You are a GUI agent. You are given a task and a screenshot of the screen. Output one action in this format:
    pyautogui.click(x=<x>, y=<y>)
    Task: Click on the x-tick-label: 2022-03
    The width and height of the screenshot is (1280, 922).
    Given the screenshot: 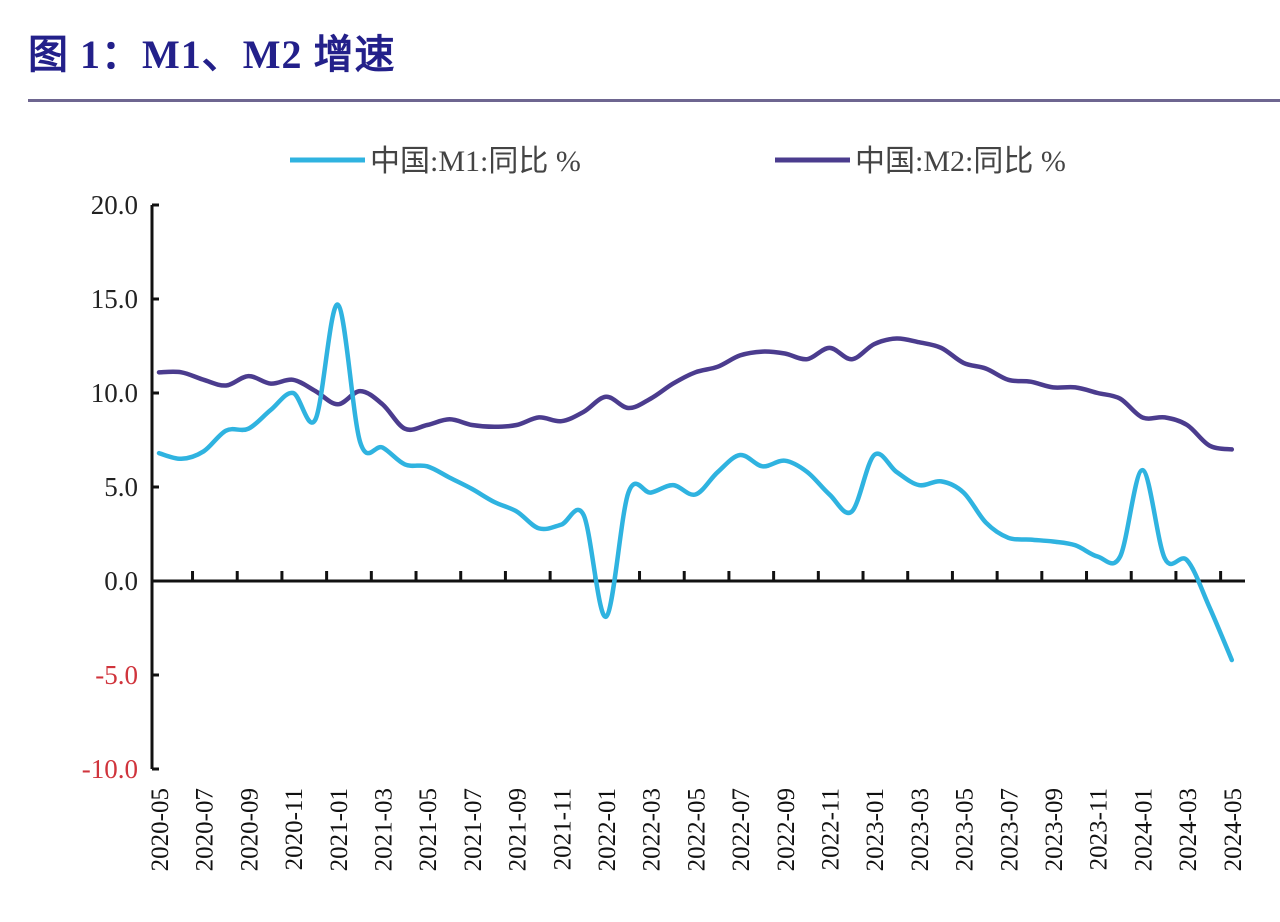 What is the action you would take?
    pyautogui.click(x=652, y=829)
    